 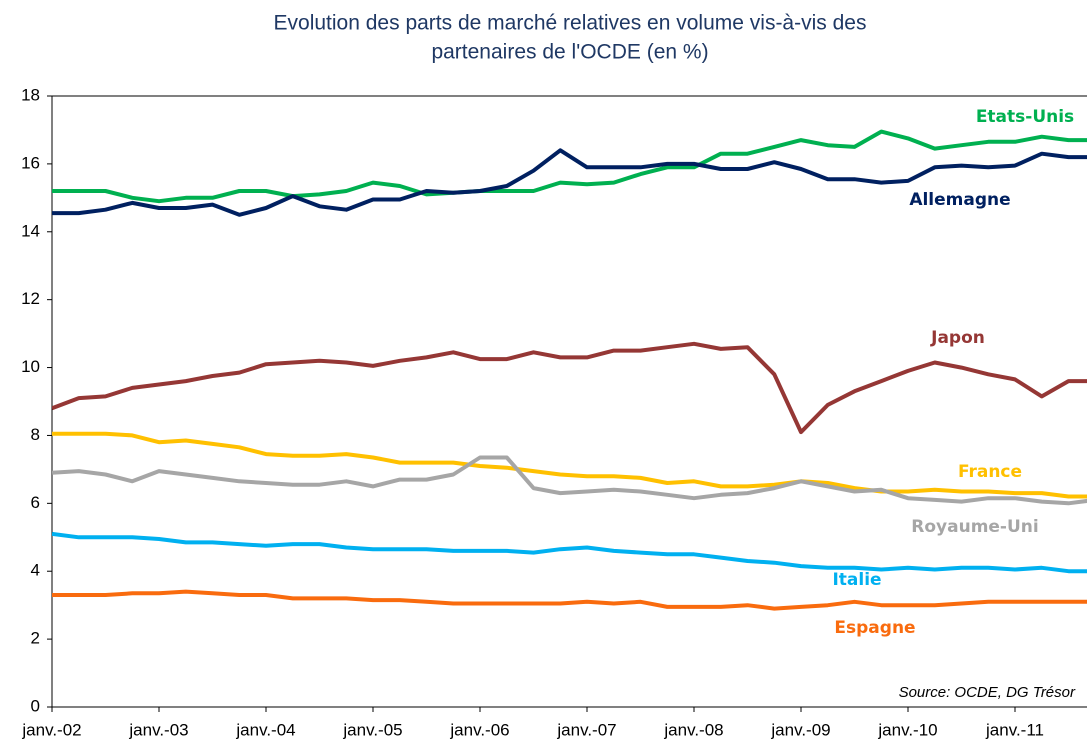 I want to click on source-note: Source: OCDE, DG Trésor, so click(x=987, y=692).